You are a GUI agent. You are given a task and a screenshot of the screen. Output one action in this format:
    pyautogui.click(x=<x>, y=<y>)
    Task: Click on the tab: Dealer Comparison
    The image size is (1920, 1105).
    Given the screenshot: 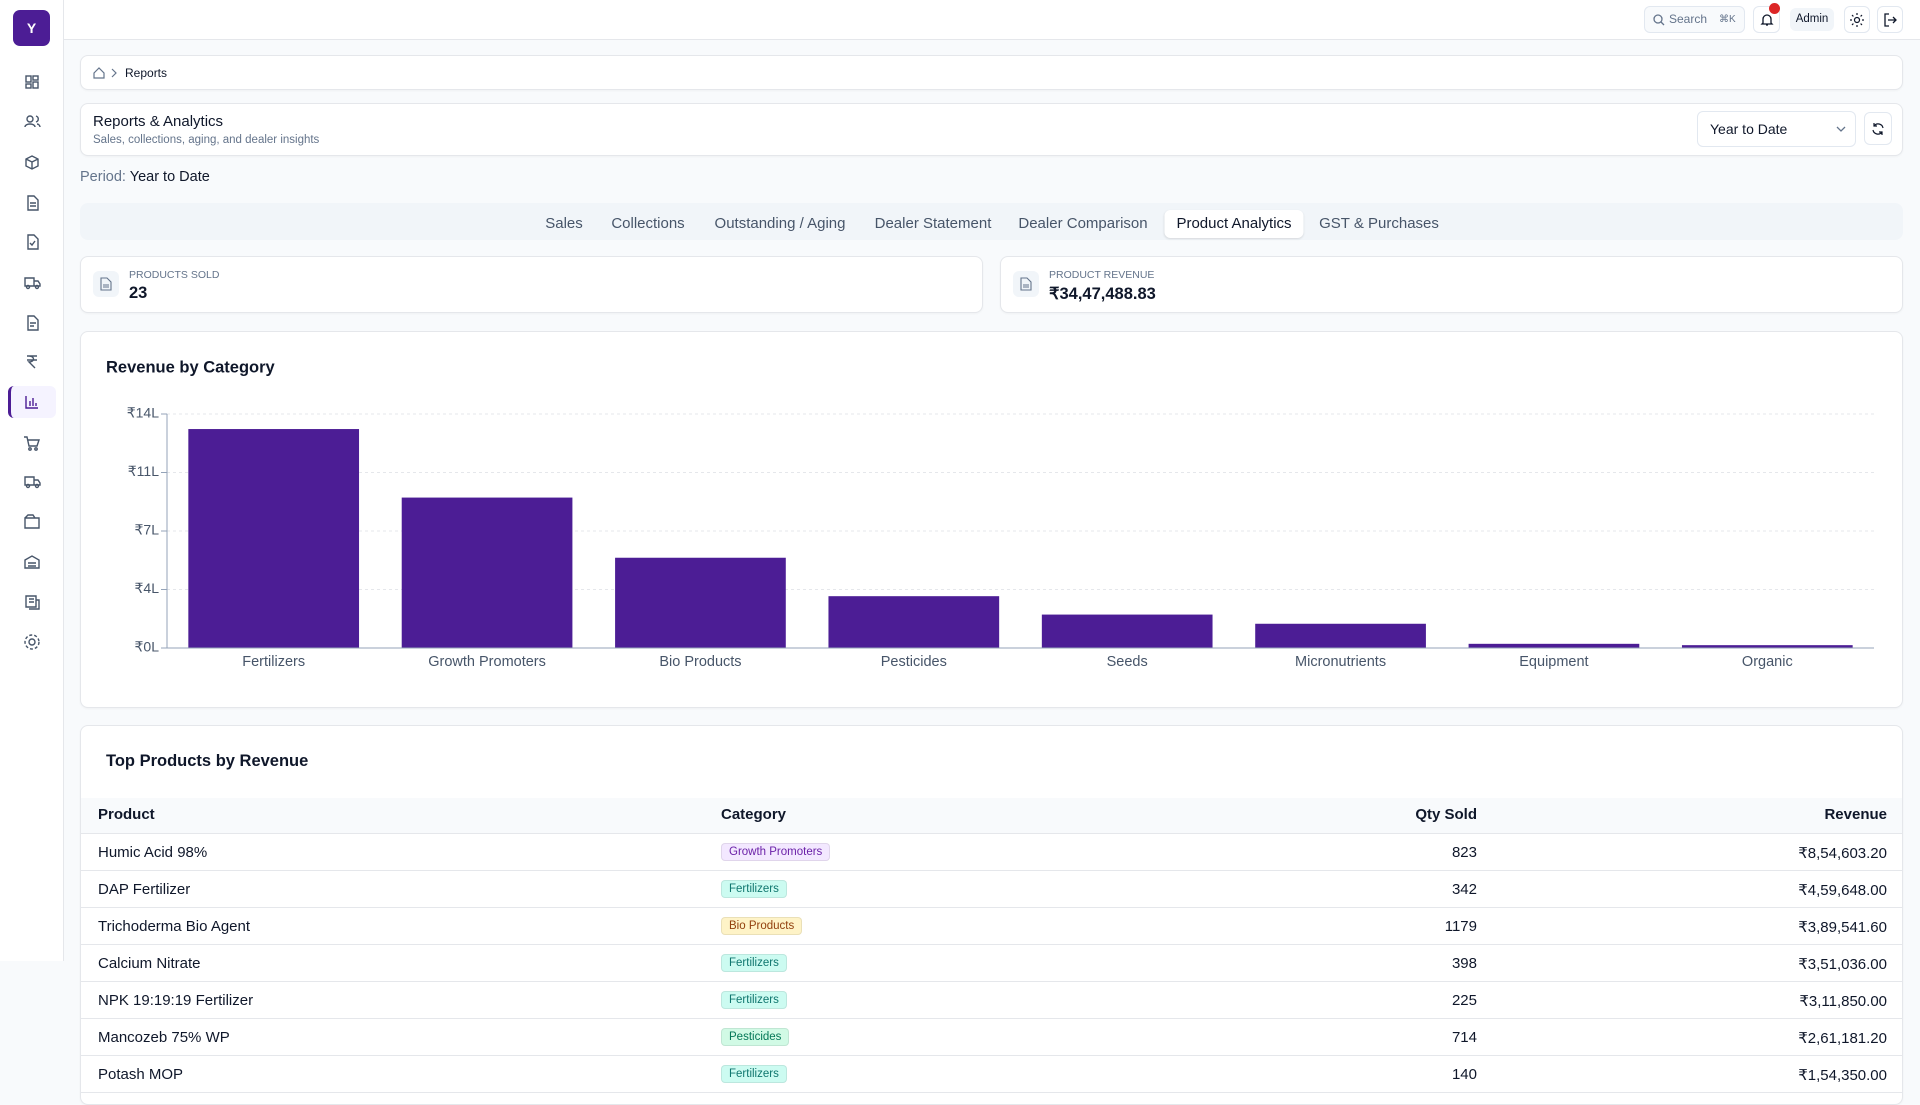 What is the action you would take?
    pyautogui.click(x=1083, y=223)
    